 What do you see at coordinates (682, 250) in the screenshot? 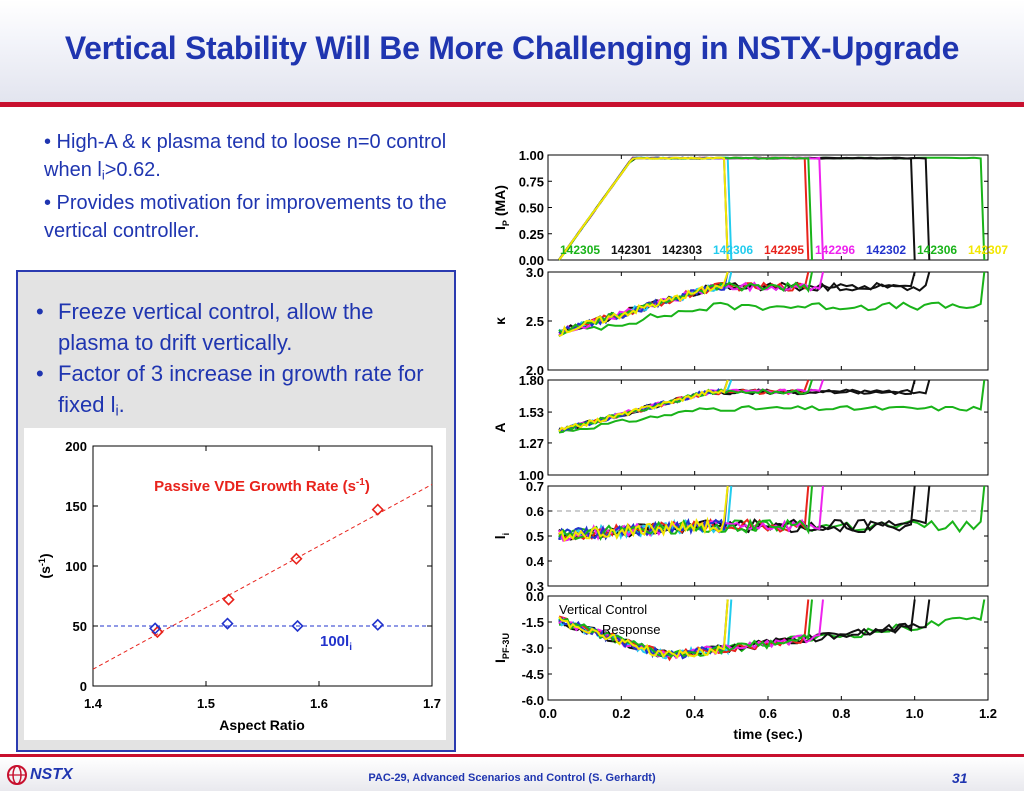
I see `shot-legend-label: 142303` at bounding box center [682, 250].